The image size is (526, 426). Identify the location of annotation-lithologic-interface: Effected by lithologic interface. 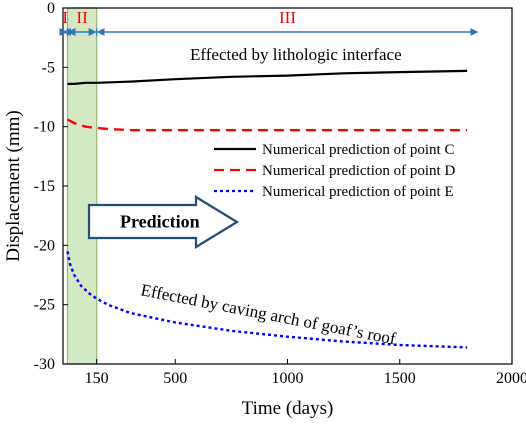
(296, 54).